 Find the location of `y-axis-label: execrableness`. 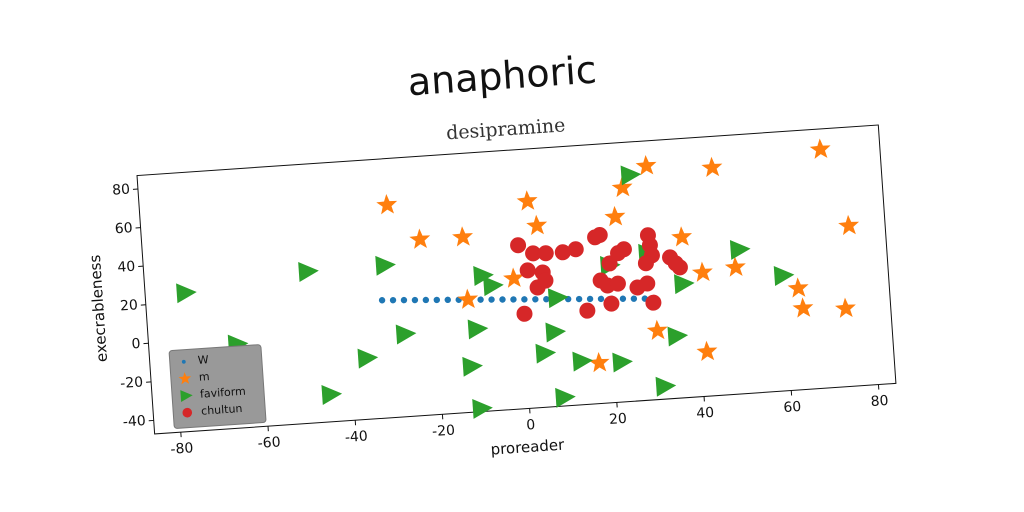

y-axis-label: execrableness is located at coordinates (98, 308).